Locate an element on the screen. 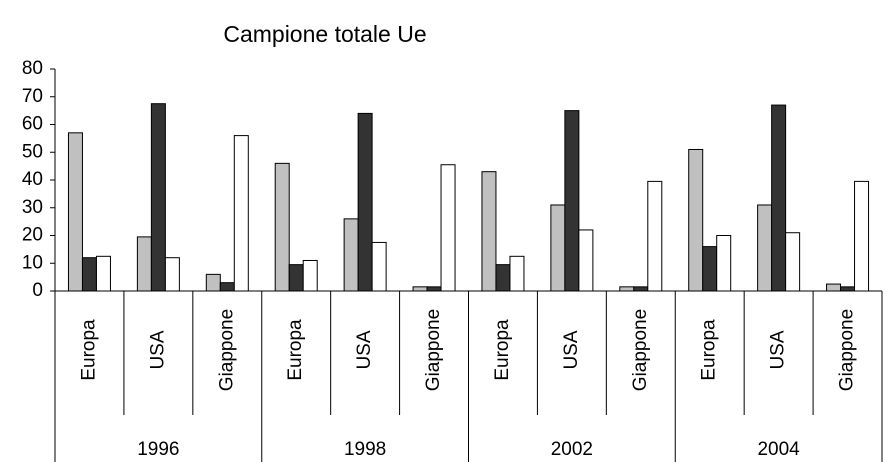 The image size is (892, 462). y-tick-label: 20 is located at coordinates (32, 235).